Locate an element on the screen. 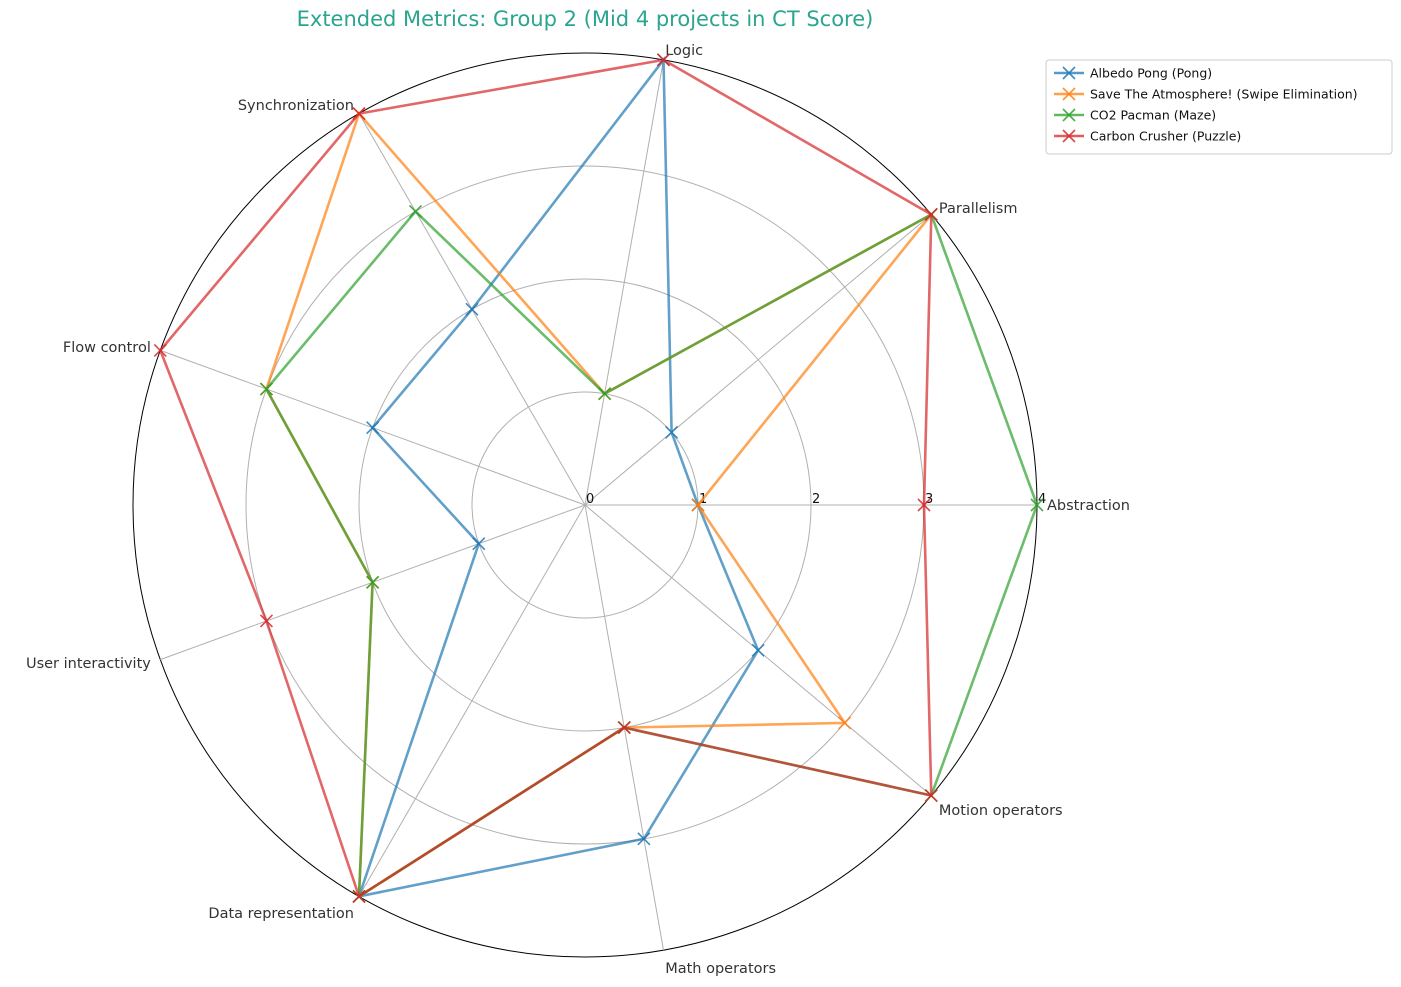  axis-label: Synchronization is located at coordinates (296, 106).